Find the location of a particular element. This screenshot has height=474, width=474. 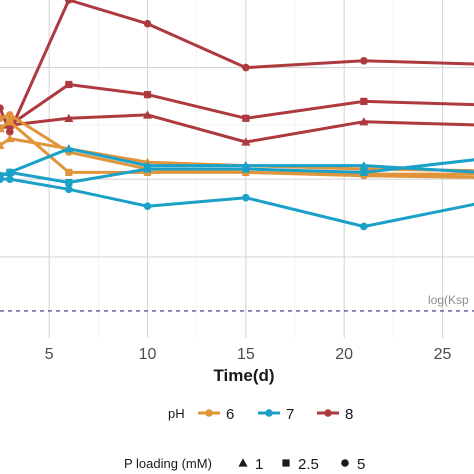

legend-p-loading: P loading (mM) 1 2.5 5 is located at coordinates (244, 464).